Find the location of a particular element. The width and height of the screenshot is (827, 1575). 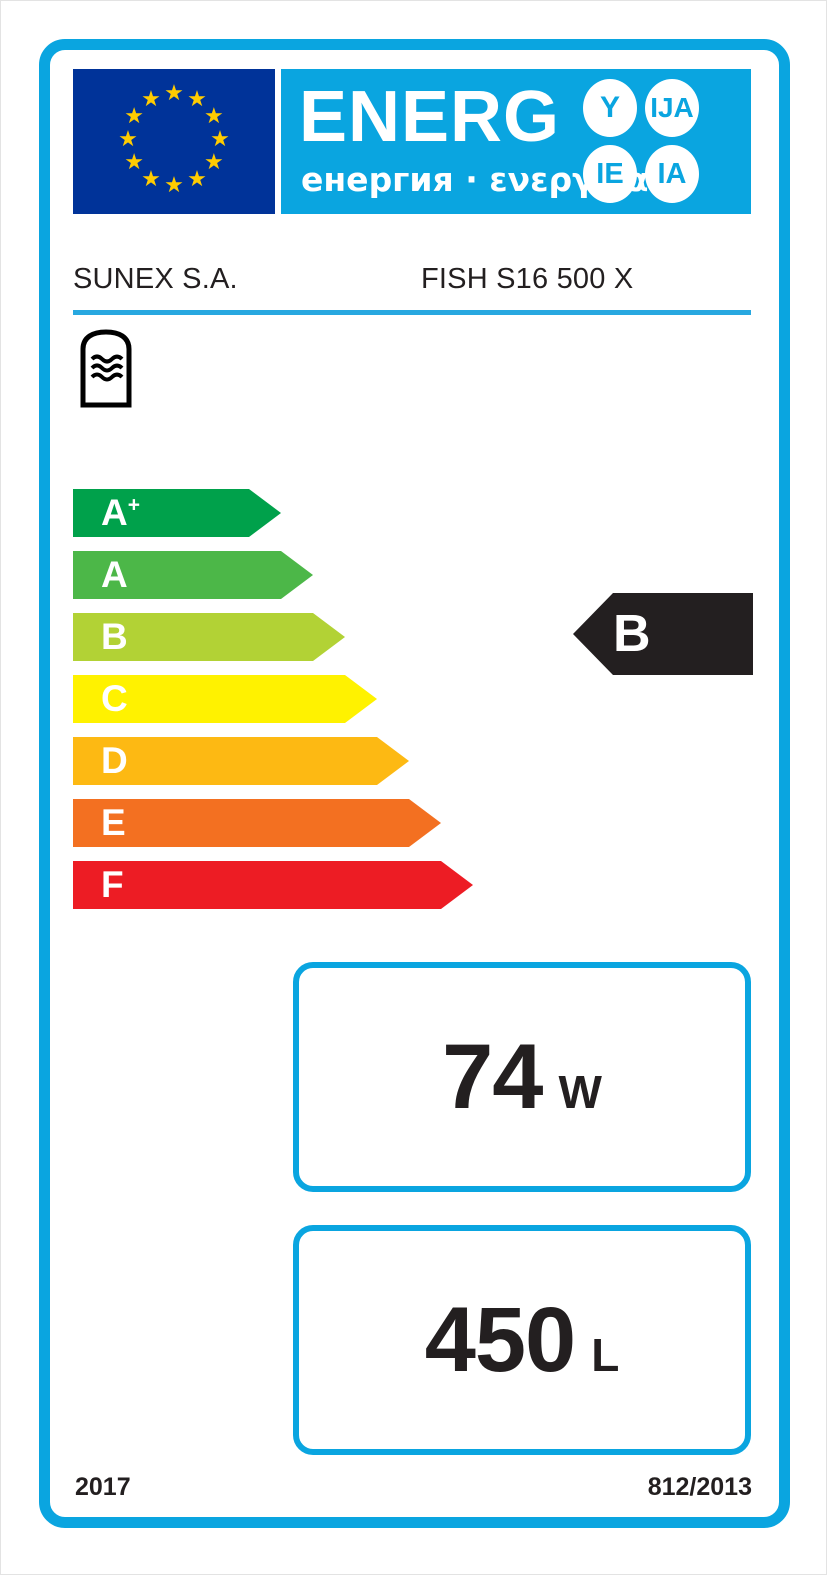

model-identifier: FISH S16 500 X is located at coordinates (527, 279).